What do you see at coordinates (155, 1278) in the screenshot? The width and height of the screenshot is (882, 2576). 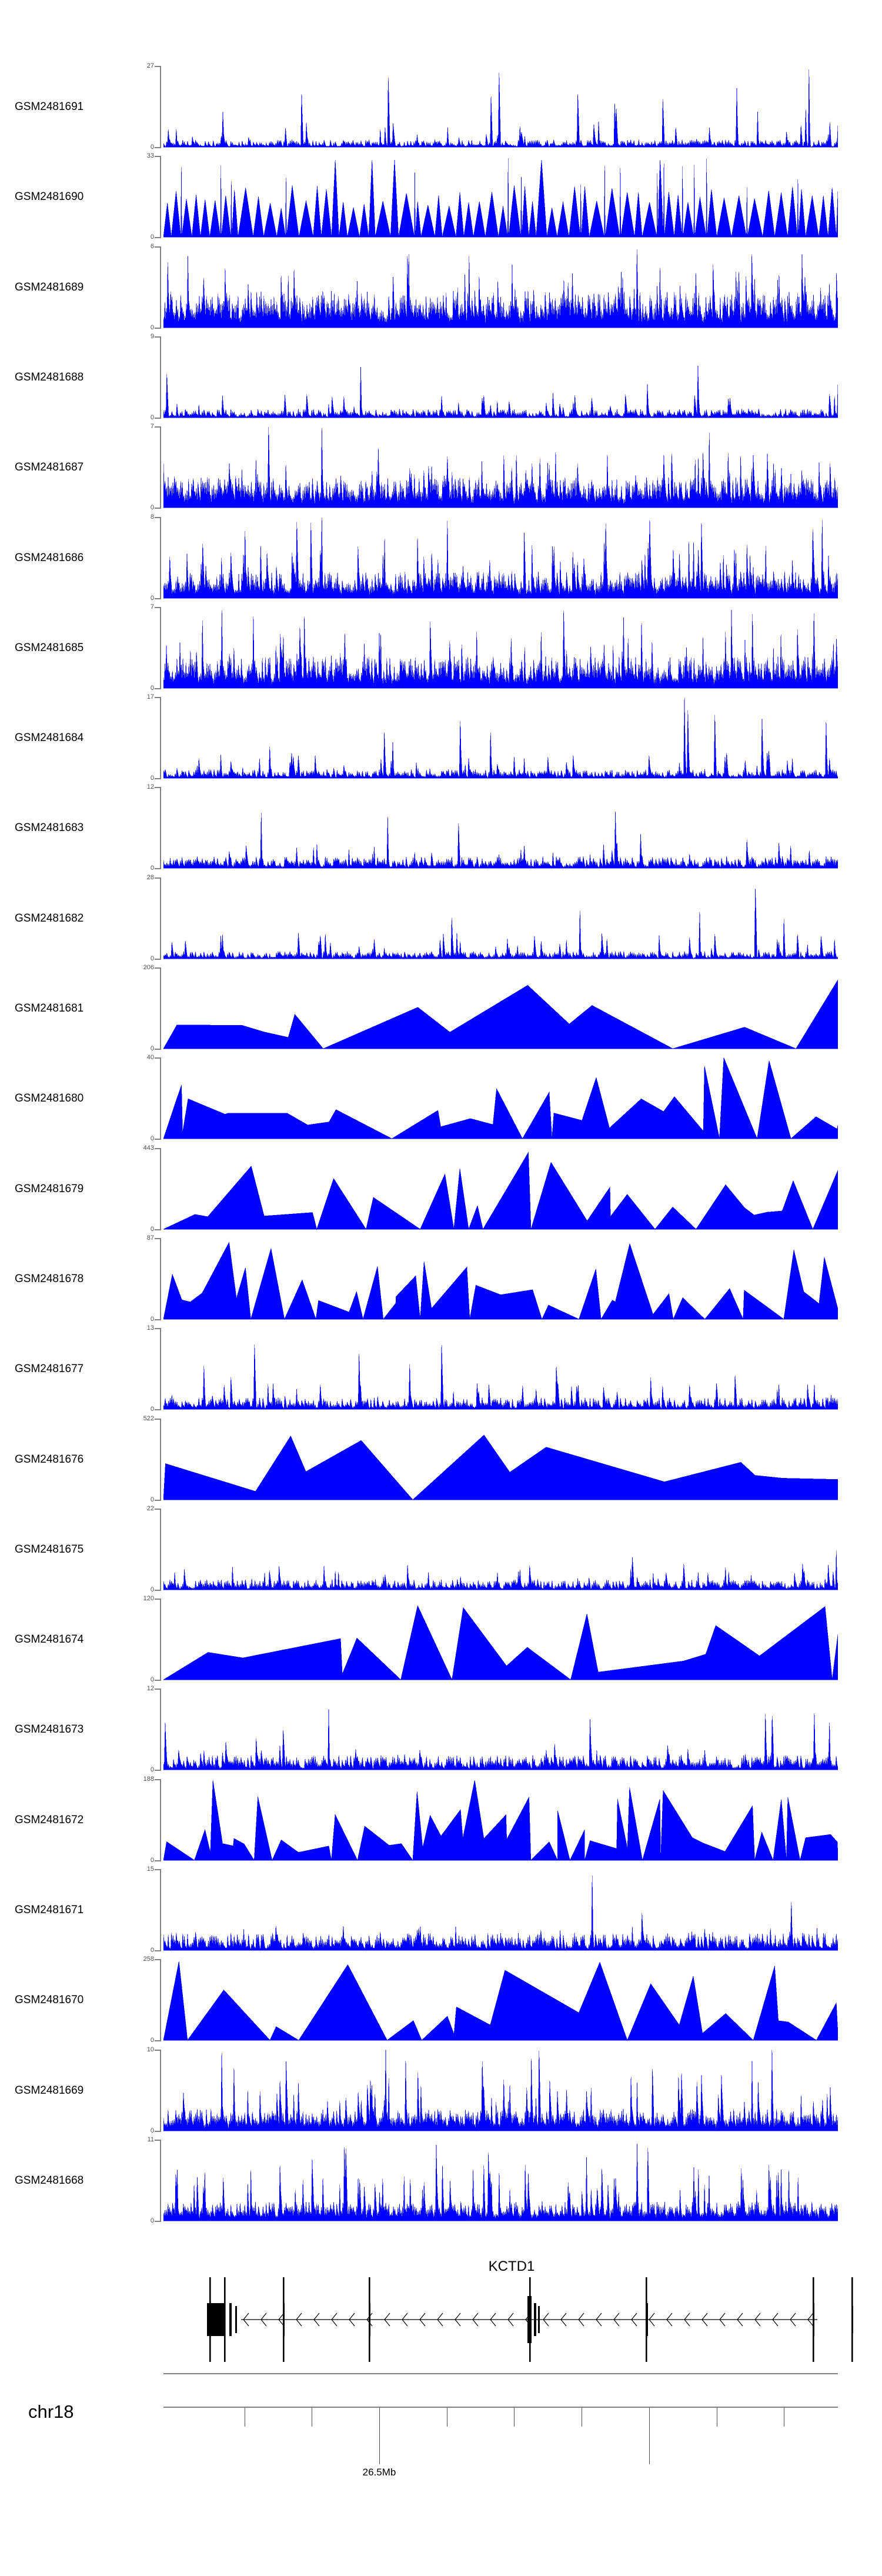 I see `track-y-axis: 87 0` at bounding box center [155, 1278].